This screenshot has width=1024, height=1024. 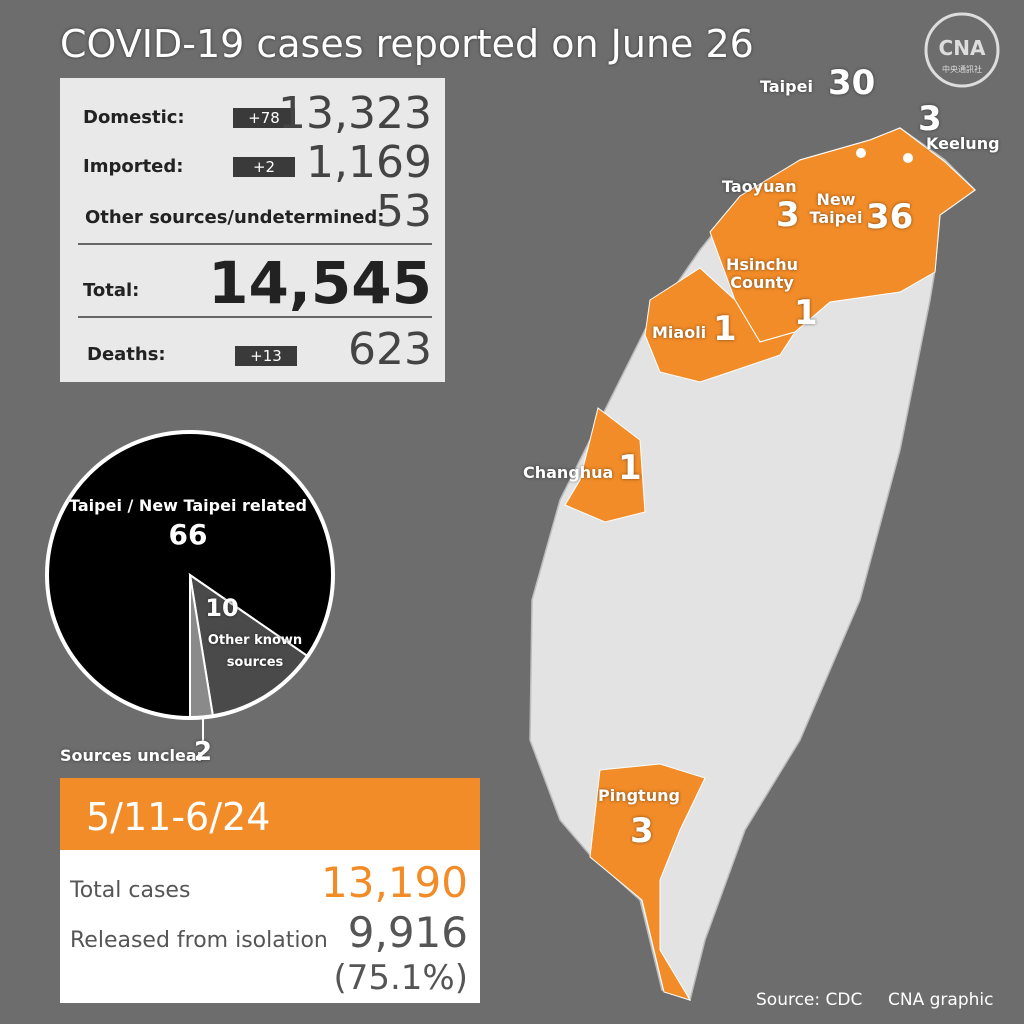 What do you see at coordinates (963, 143) in the screenshot?
I see `region-name: Keelung` at bounding box center [963, 143].